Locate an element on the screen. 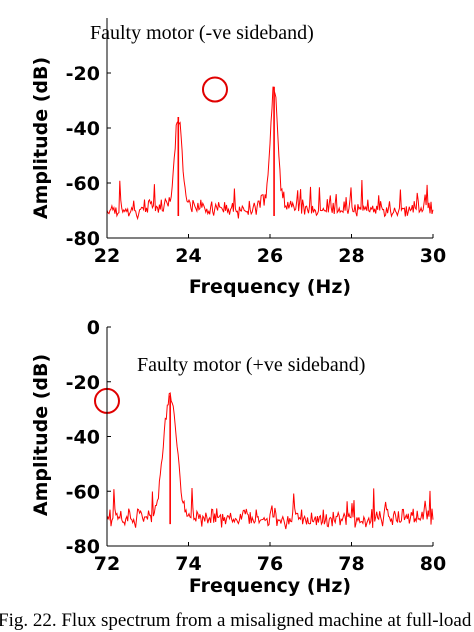 Image resolution: width=474 pixels, height=632 pixels. chart-bottom-y-ticks: -80 -60 -40 -20 0 is located at coordinates (88, 437).